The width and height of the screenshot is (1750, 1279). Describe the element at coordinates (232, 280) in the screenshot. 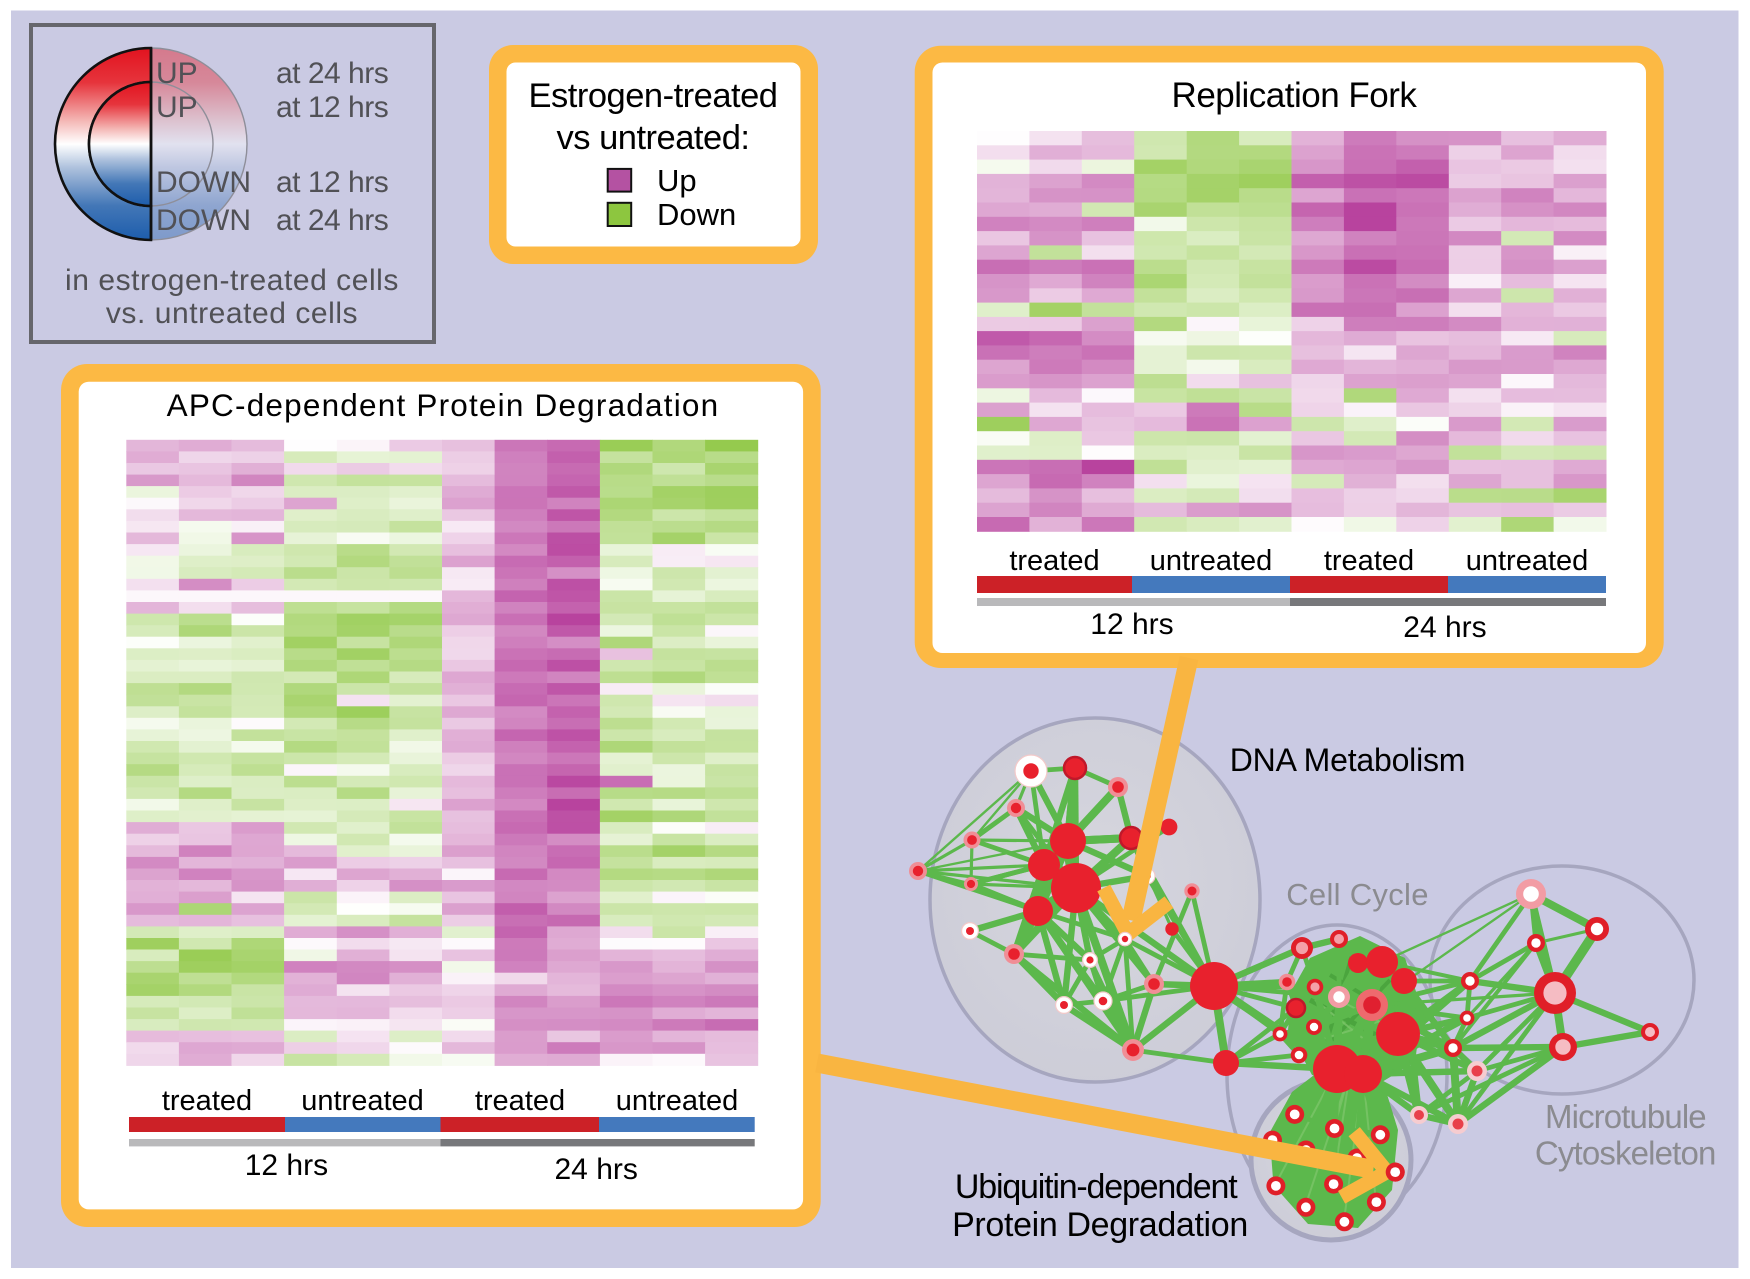

I see `svg-text: in estrogen-treated cells` at that location.